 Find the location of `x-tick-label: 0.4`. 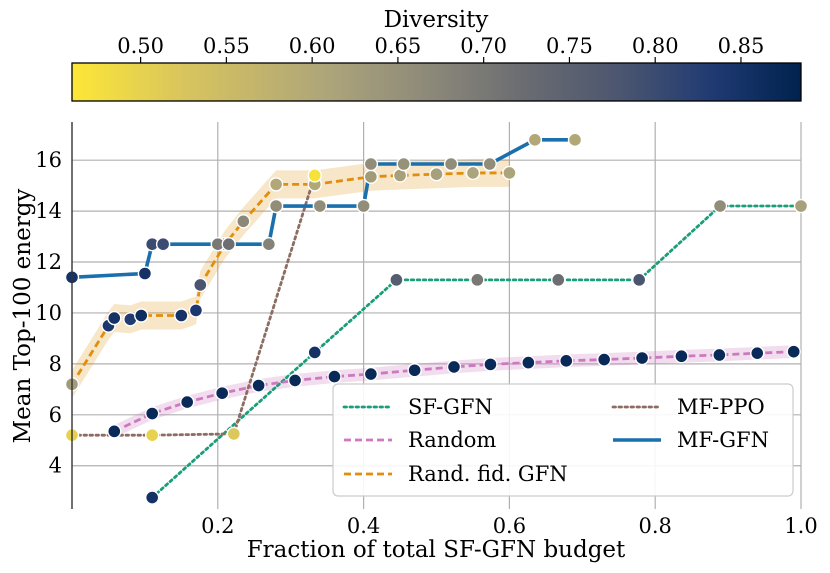

x-tick-label: 0.4 is located at coordinates (363, 526).